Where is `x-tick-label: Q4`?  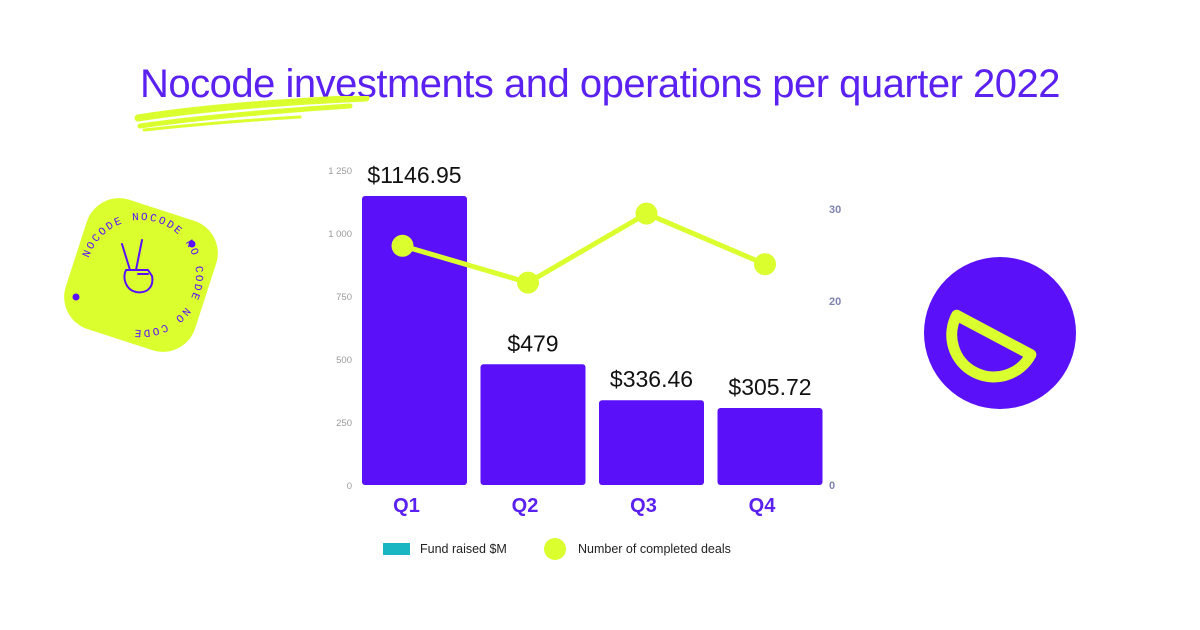
x-tick-label: Q4 is located at coordinates (763, 506).